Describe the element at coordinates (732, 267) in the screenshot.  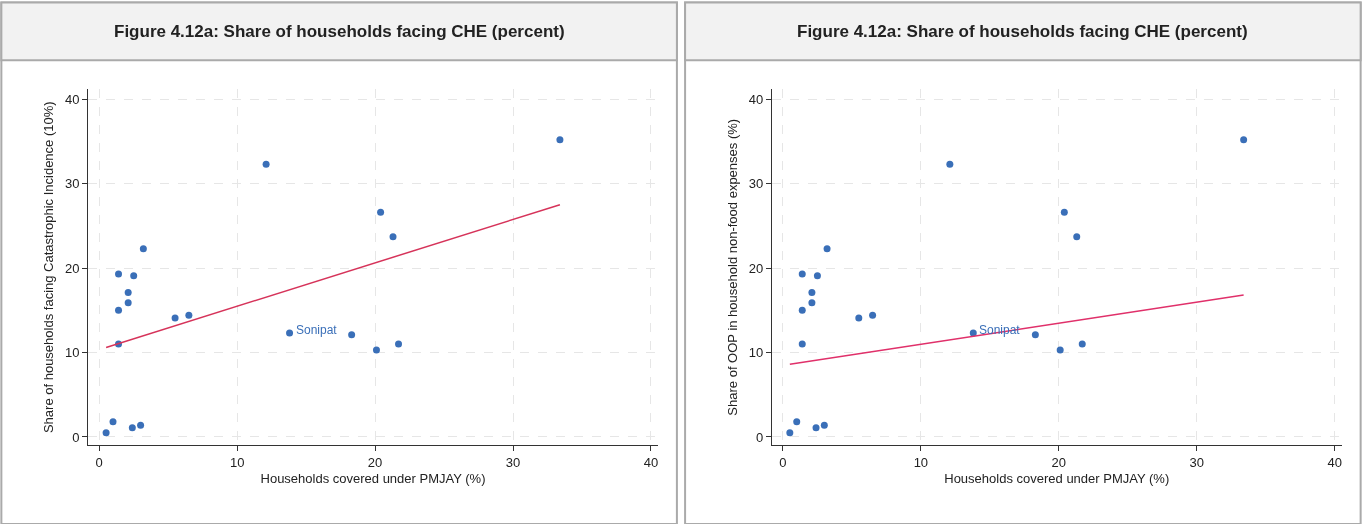
I see `y-axis-title: Share of OOP in household non-food expenses (%)` at that location.